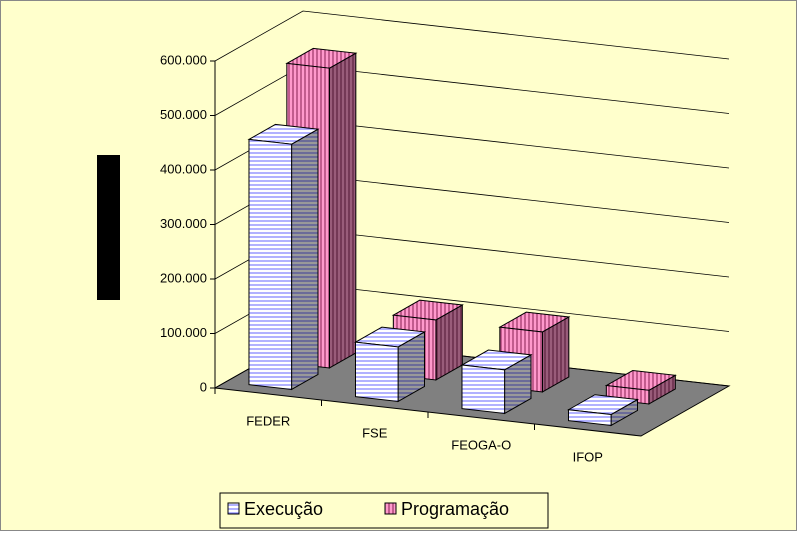 The image size is (797, 536). Describe the element at coordinates (108, 227) in the screenshot. I see `axis-title-box` at that location.